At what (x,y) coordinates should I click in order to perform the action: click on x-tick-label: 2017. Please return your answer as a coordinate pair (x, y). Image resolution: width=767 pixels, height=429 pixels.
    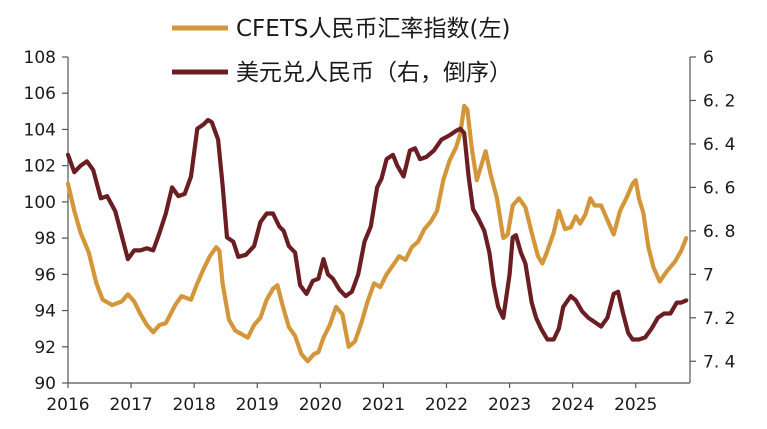
    Looking at the image, I should click on (130, 405).